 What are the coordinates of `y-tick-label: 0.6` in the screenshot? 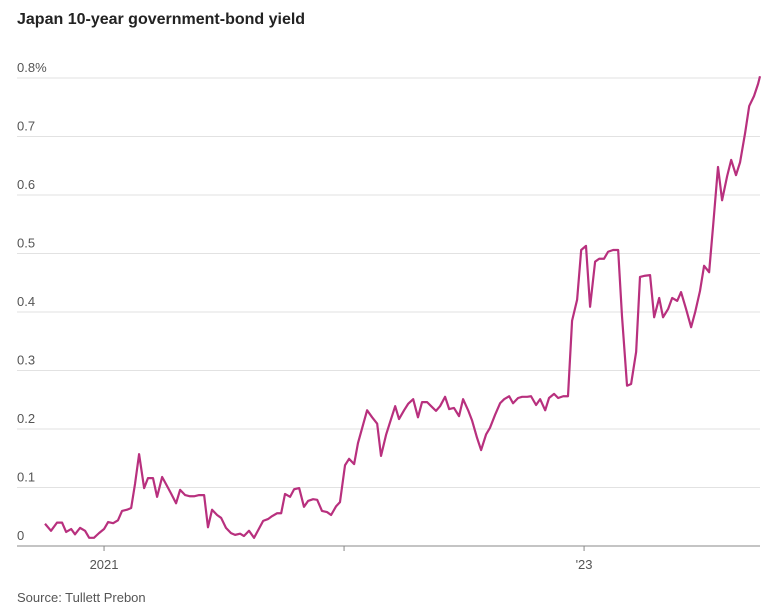 It's located at (26, 184).